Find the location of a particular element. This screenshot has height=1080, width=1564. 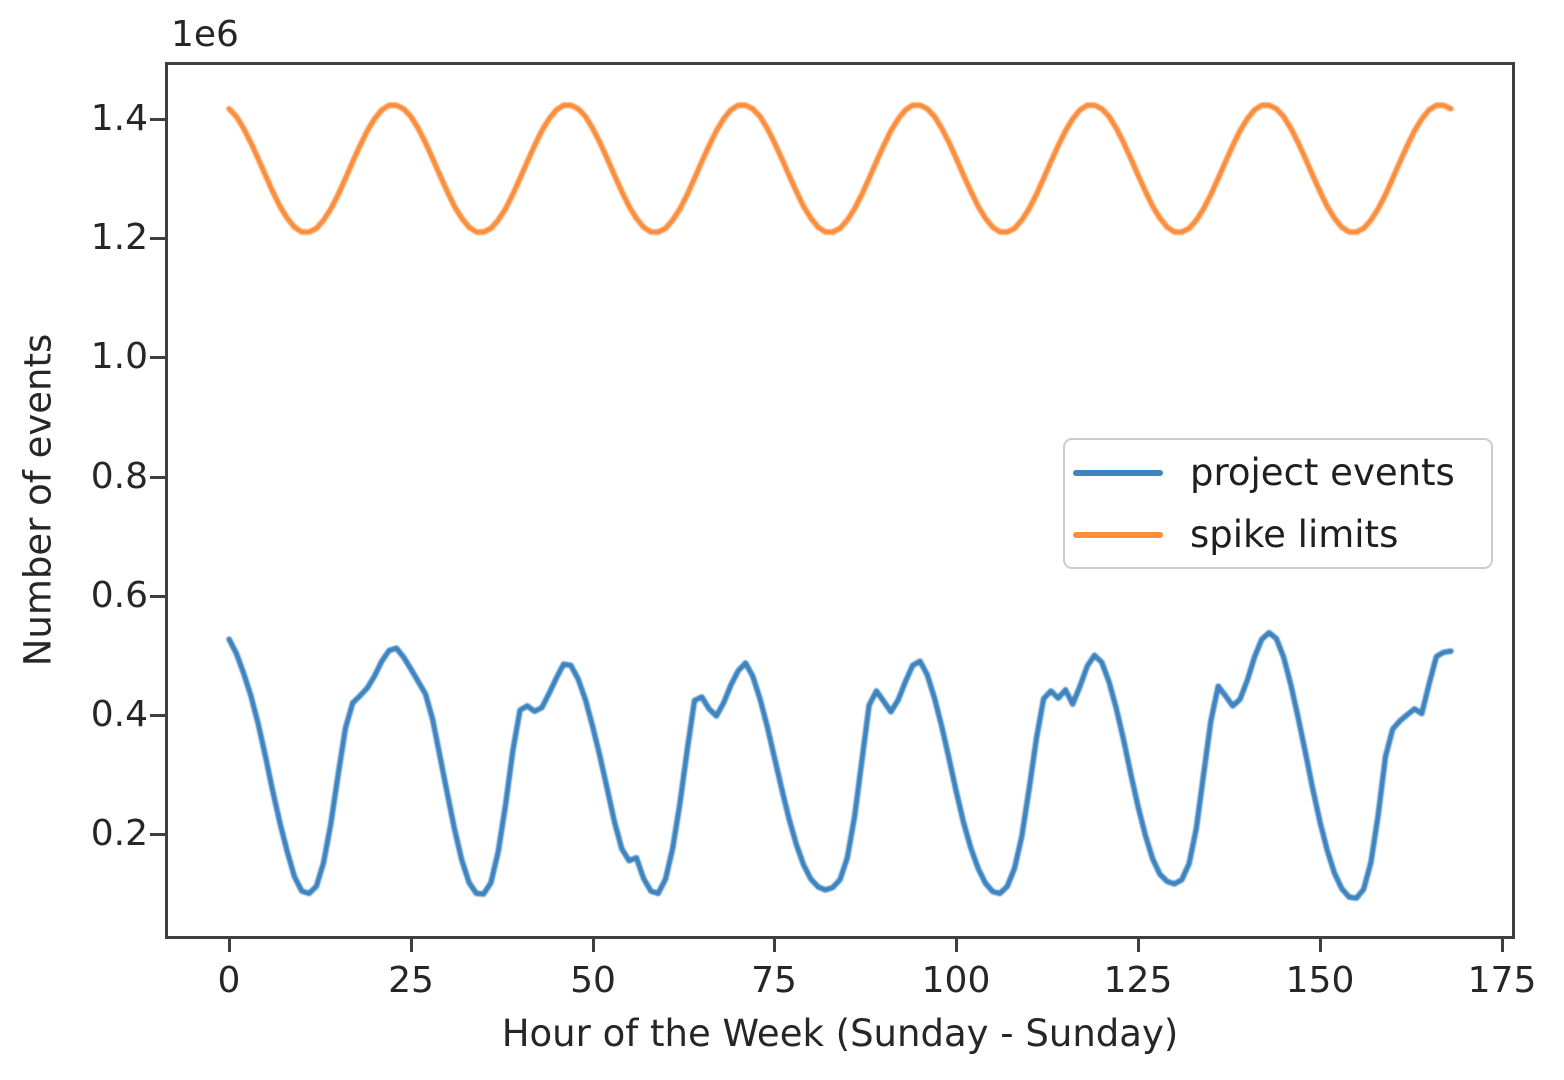

x-tick-label: 0 is located at coordinates (229, 980).